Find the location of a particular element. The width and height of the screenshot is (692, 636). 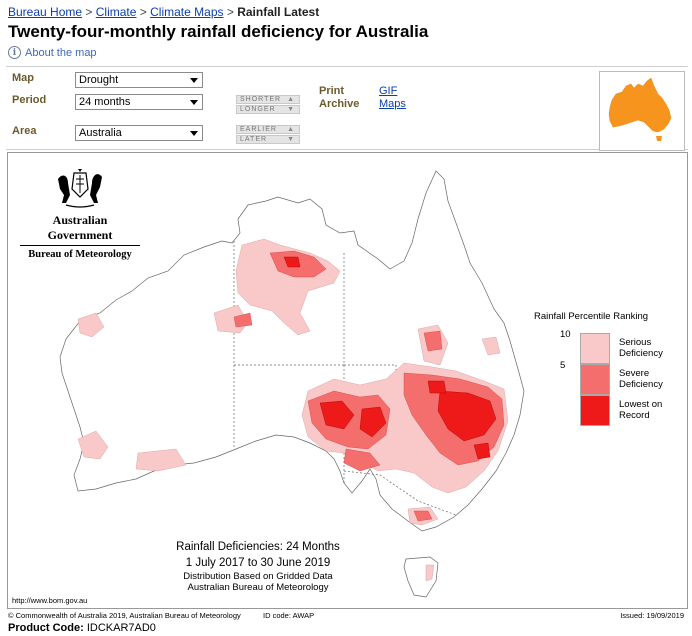

product-code: Product Code: IDCKAR7AD0 is located at coordinates (82, 628).